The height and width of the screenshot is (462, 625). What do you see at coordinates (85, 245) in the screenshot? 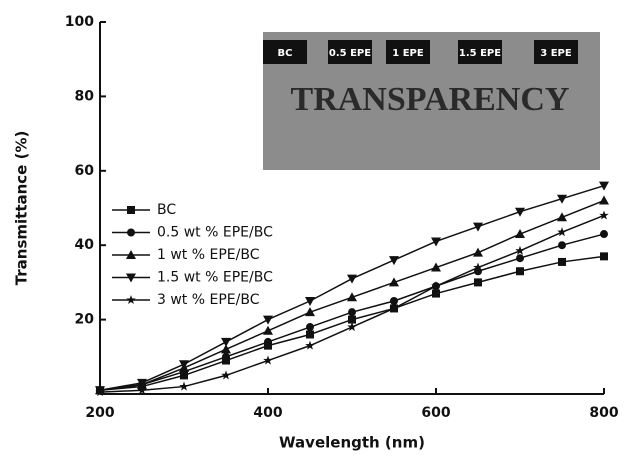
I see `y-tick-label: 40` at bounding box center [85, 245].